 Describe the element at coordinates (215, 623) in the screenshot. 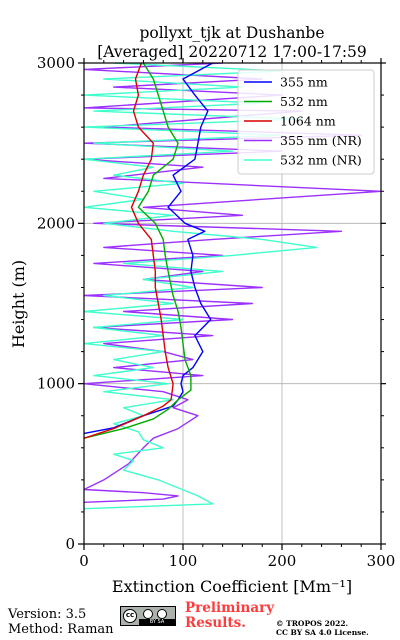

I see `preliminary-line-2: Results.` at that location.